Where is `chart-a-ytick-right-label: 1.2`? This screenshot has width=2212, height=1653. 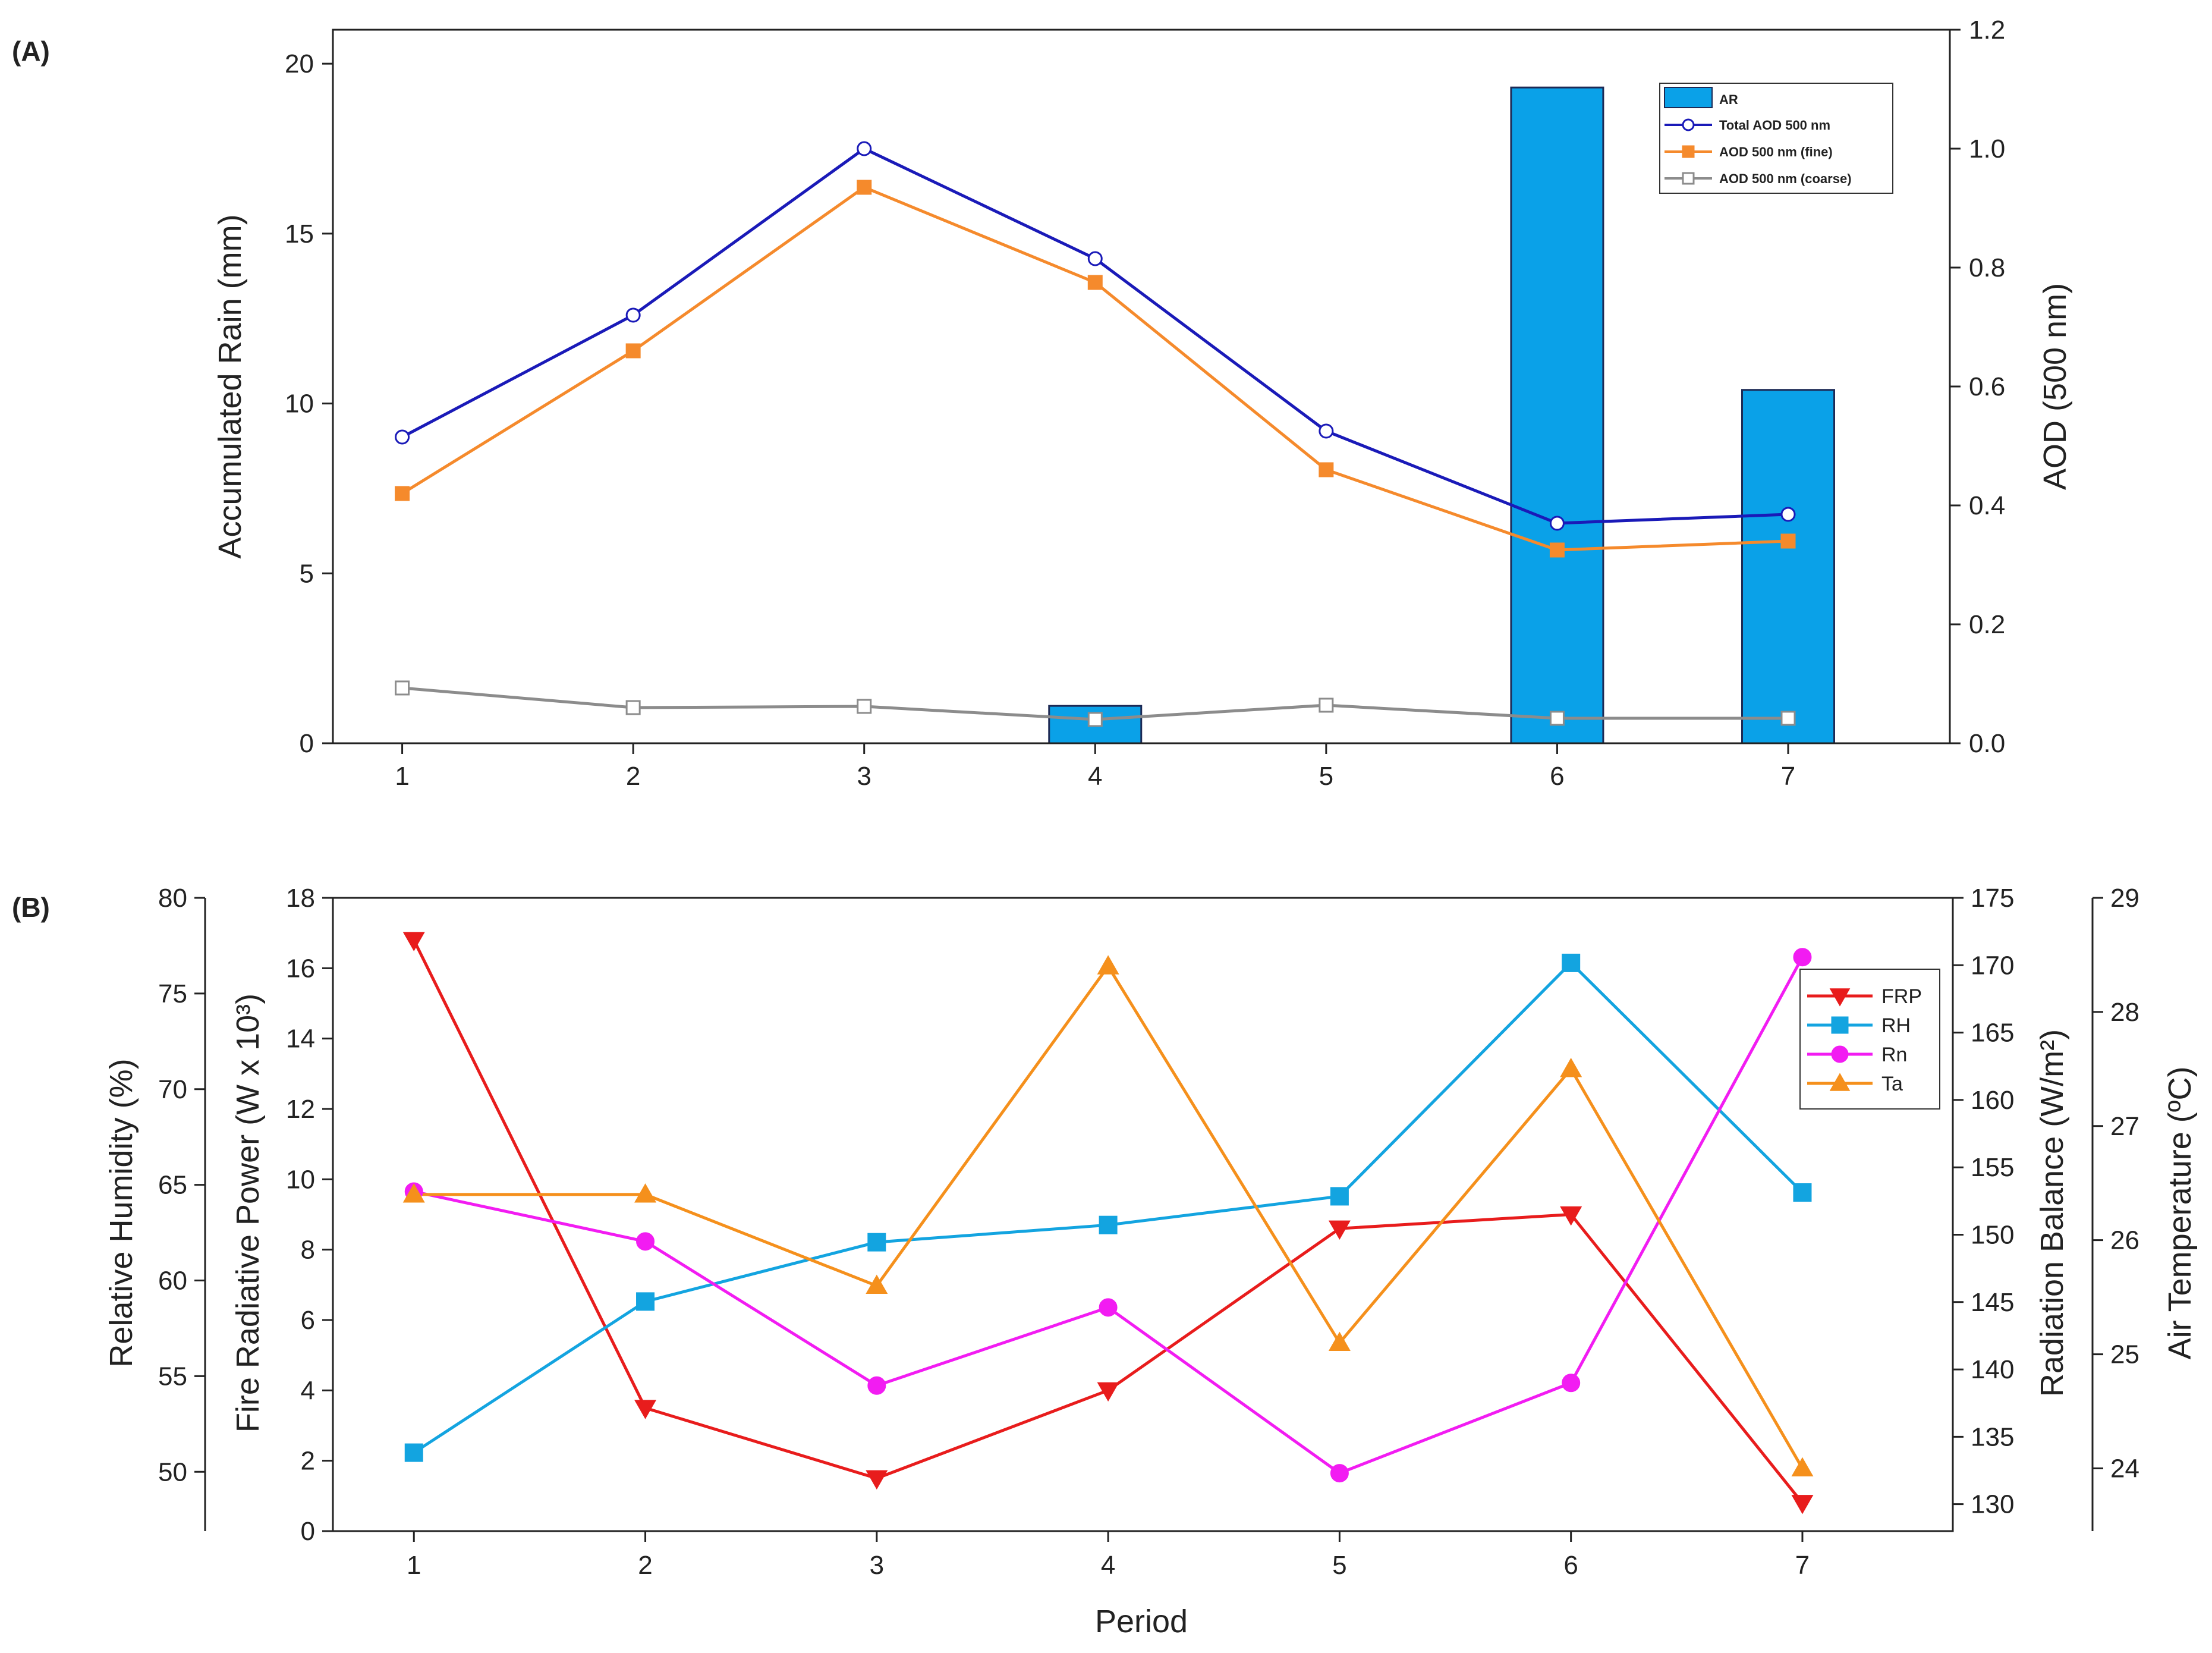
chart-a-ytick-right-label: 1.2 is located at coordinates (1987, 30).